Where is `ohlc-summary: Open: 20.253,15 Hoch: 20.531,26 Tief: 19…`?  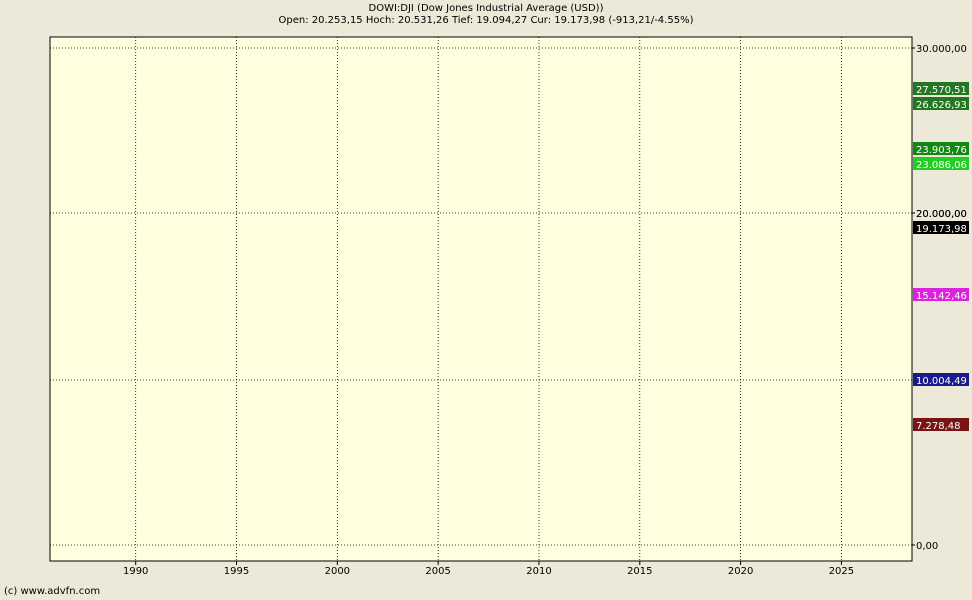 ohlc-summary: Open: 20.253,15 Hoch: 20.531,26 Tief: 19… is located at coordinates (486, 20).